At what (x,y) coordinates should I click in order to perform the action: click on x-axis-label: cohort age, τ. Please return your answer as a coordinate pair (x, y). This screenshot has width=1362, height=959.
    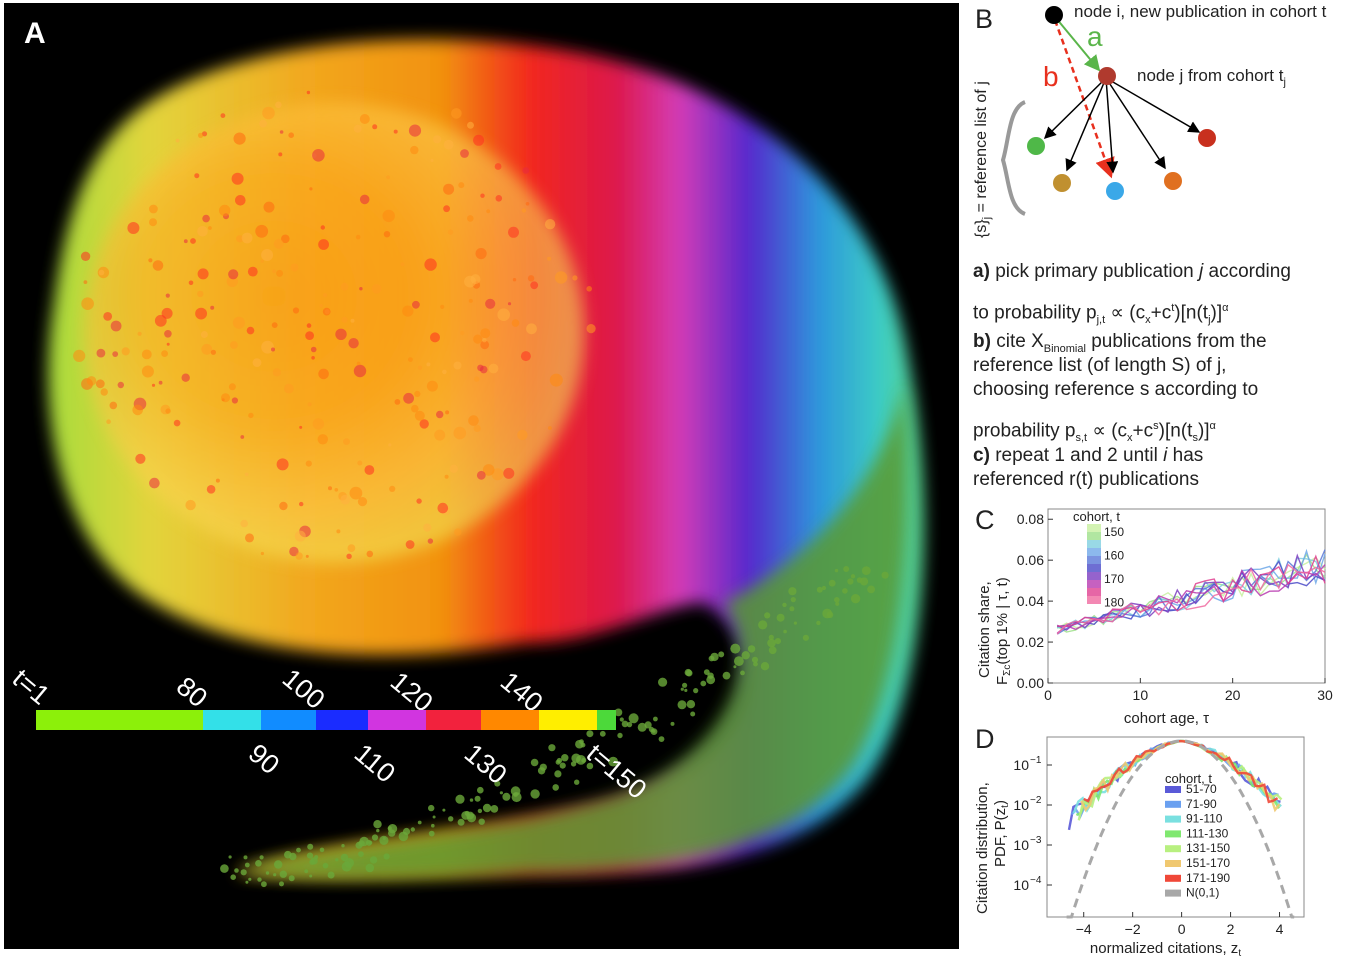
    Looking at the image, I should click on (1166, 718).